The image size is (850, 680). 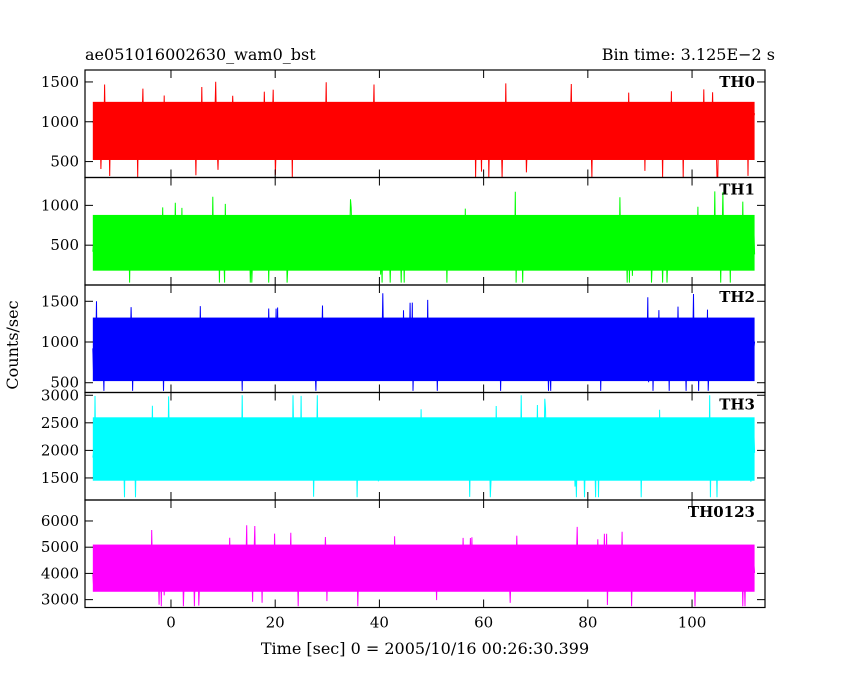 What do you see at coordinates (424, 446) in the screenshot?
I see `series-line-th3` at bounding box center [424, 446].